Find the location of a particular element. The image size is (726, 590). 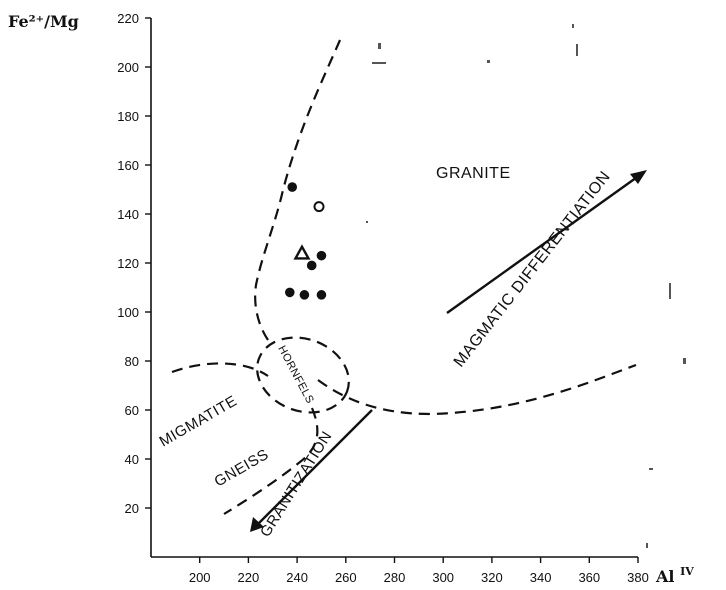

x-tick-label: 280 is located at coordinates (395, 577).